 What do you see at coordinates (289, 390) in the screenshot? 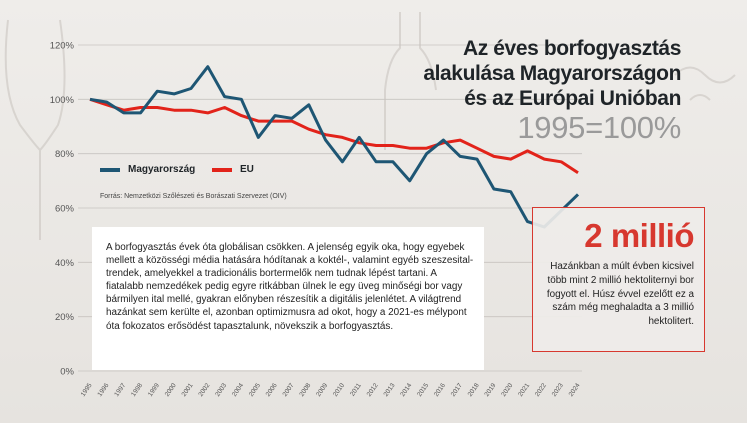
I see `x-tick-label: 2007` at bounding box center [289, 390].